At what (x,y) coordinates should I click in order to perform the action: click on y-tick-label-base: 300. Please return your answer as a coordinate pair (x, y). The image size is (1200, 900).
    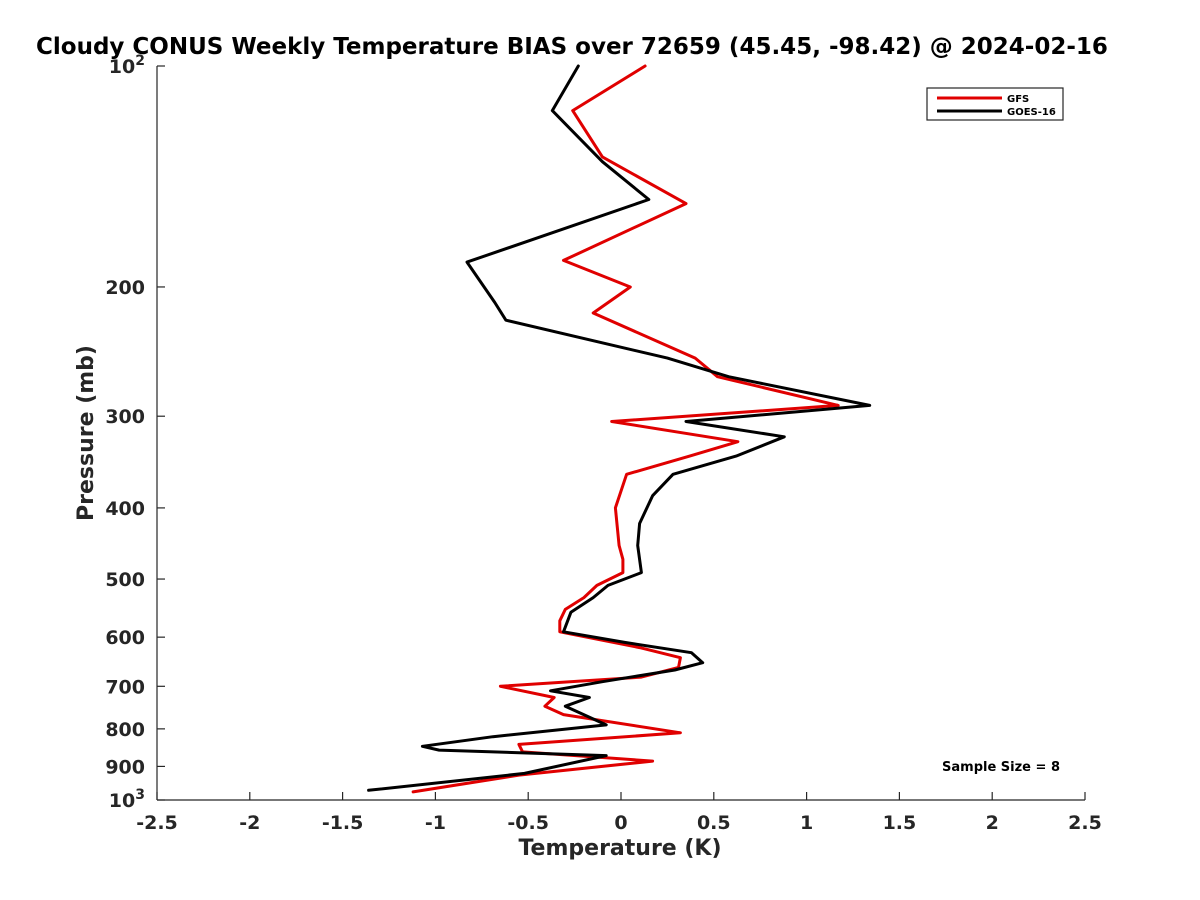
    Looking at the image, I should click on (125, 417).